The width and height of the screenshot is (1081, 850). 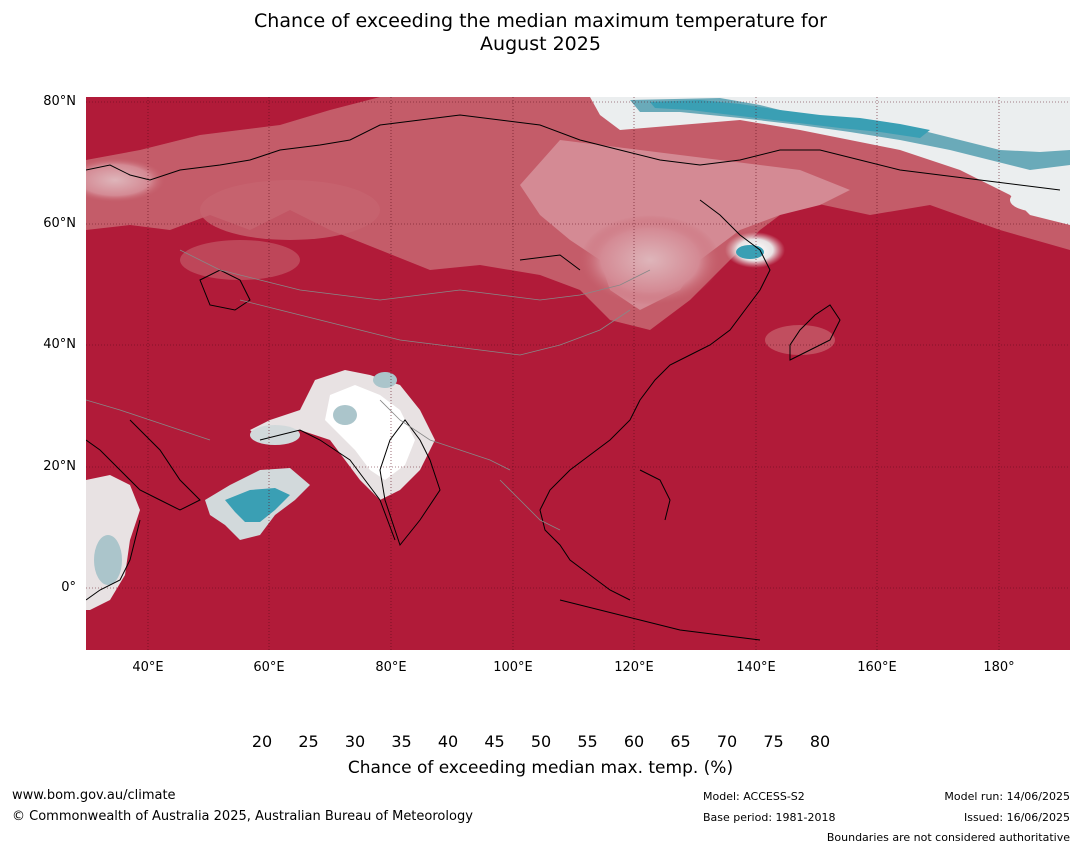 What do you see at coordinates (257, 505) in the screenshot?
I see `probability-region-arabian-sea-blue` at bounding box center [257, 505].